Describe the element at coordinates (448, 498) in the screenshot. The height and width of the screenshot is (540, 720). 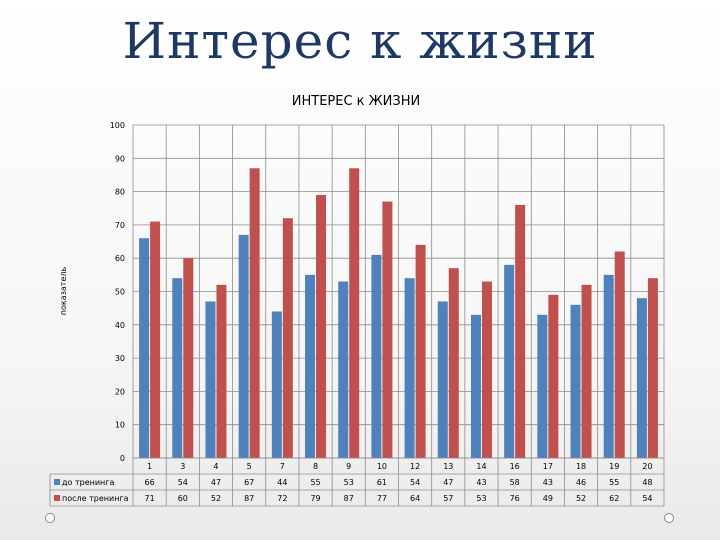
I see `table-cell: 57` at that location.